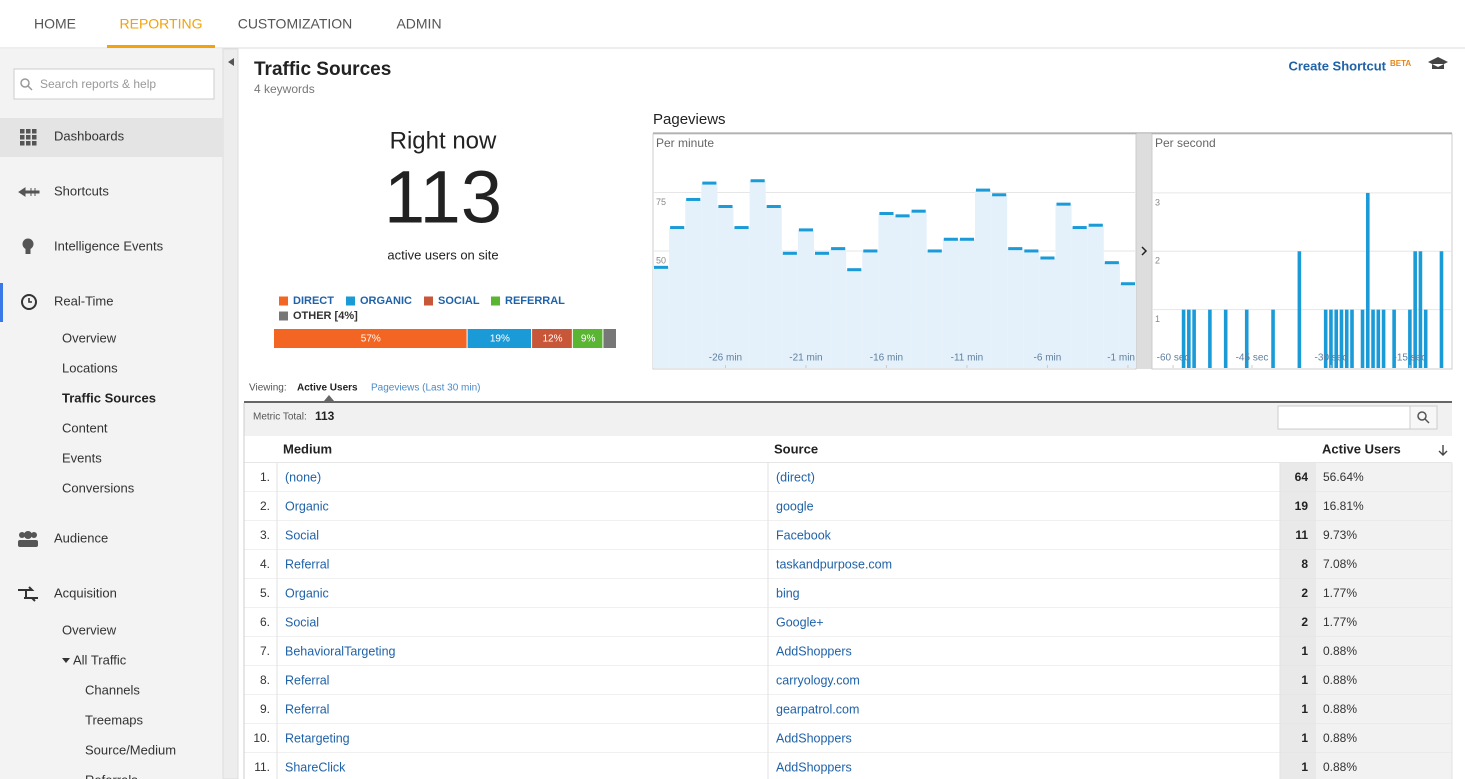 The image size is (1465, 779). What do you see at coordinates (1304, 680) in the screenshot?
I see `active-users: 1` at bounding box center [1304, 680].